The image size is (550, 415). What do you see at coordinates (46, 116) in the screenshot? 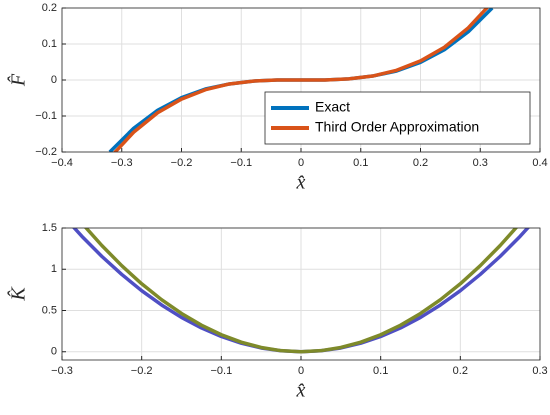
I see `y-tick-label: −0.1` at bounding box center [46, 116].